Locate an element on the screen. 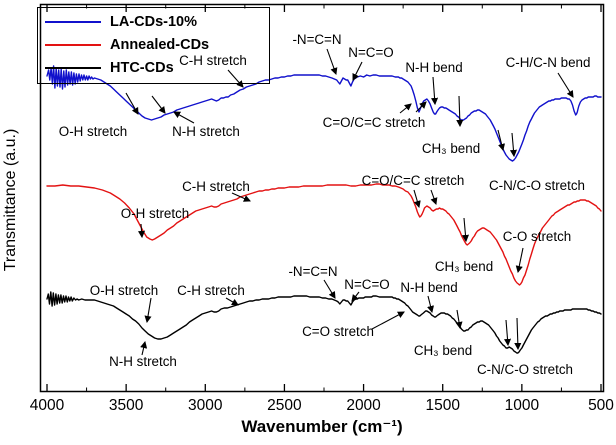 This screenshot has width=616, height=445. x-tick-label: 500 is located at coordinates (601, 405).